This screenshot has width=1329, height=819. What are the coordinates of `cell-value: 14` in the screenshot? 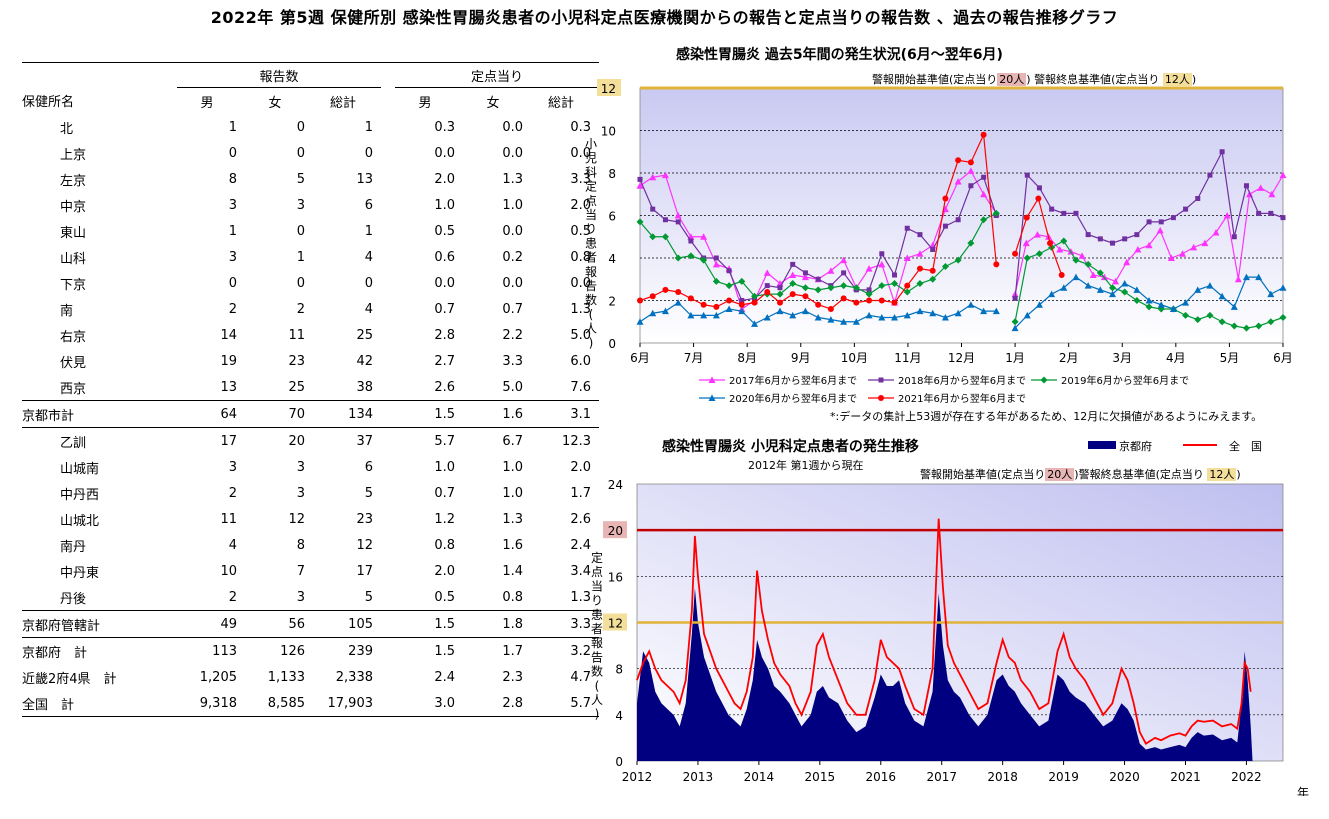 It's located at (228, 335).